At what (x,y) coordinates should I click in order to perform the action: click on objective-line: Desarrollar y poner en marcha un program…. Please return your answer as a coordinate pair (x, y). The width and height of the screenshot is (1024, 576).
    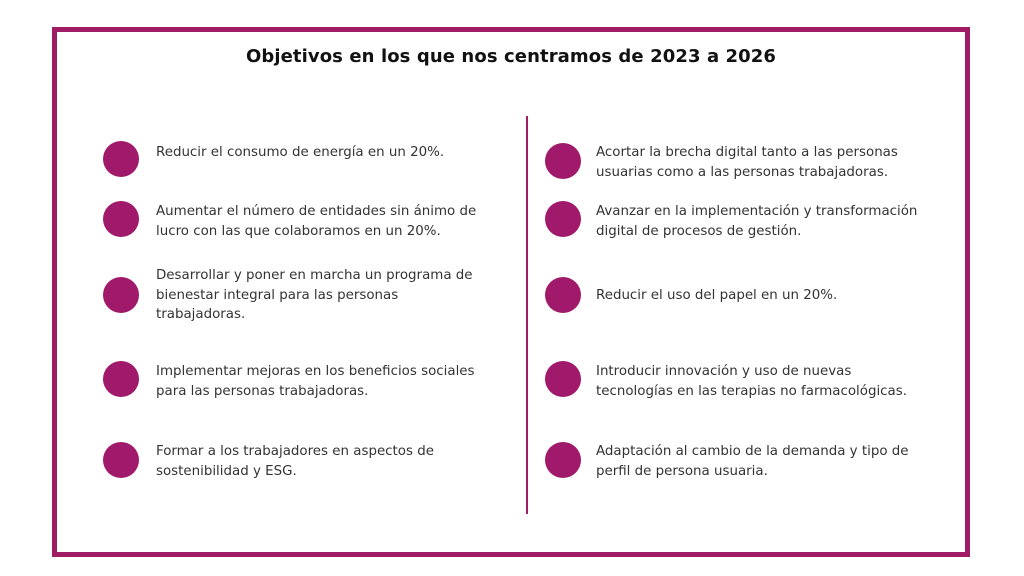
    Looking at the image, I should click on (314, 275).